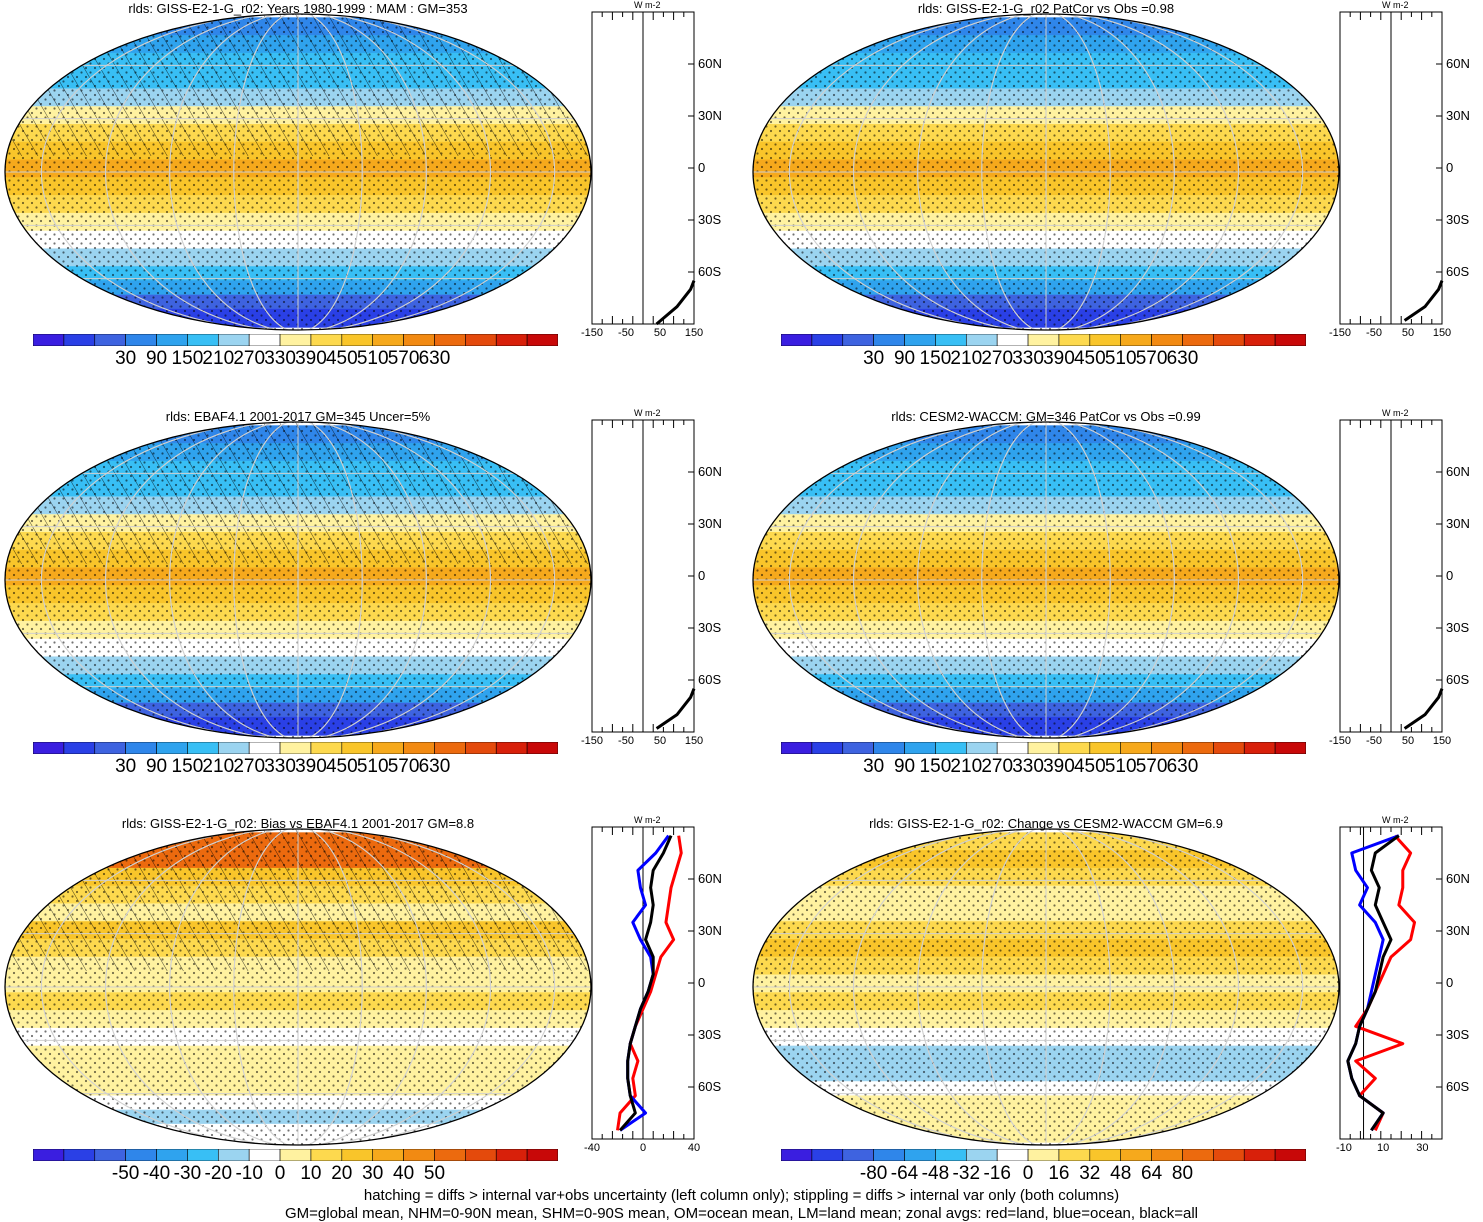 The image size is (1483, 1222). What do you see at coordinates (966, 1174) in the screenshot?
I see `colorbar-label: -32` at bounding box center [966, 1174].